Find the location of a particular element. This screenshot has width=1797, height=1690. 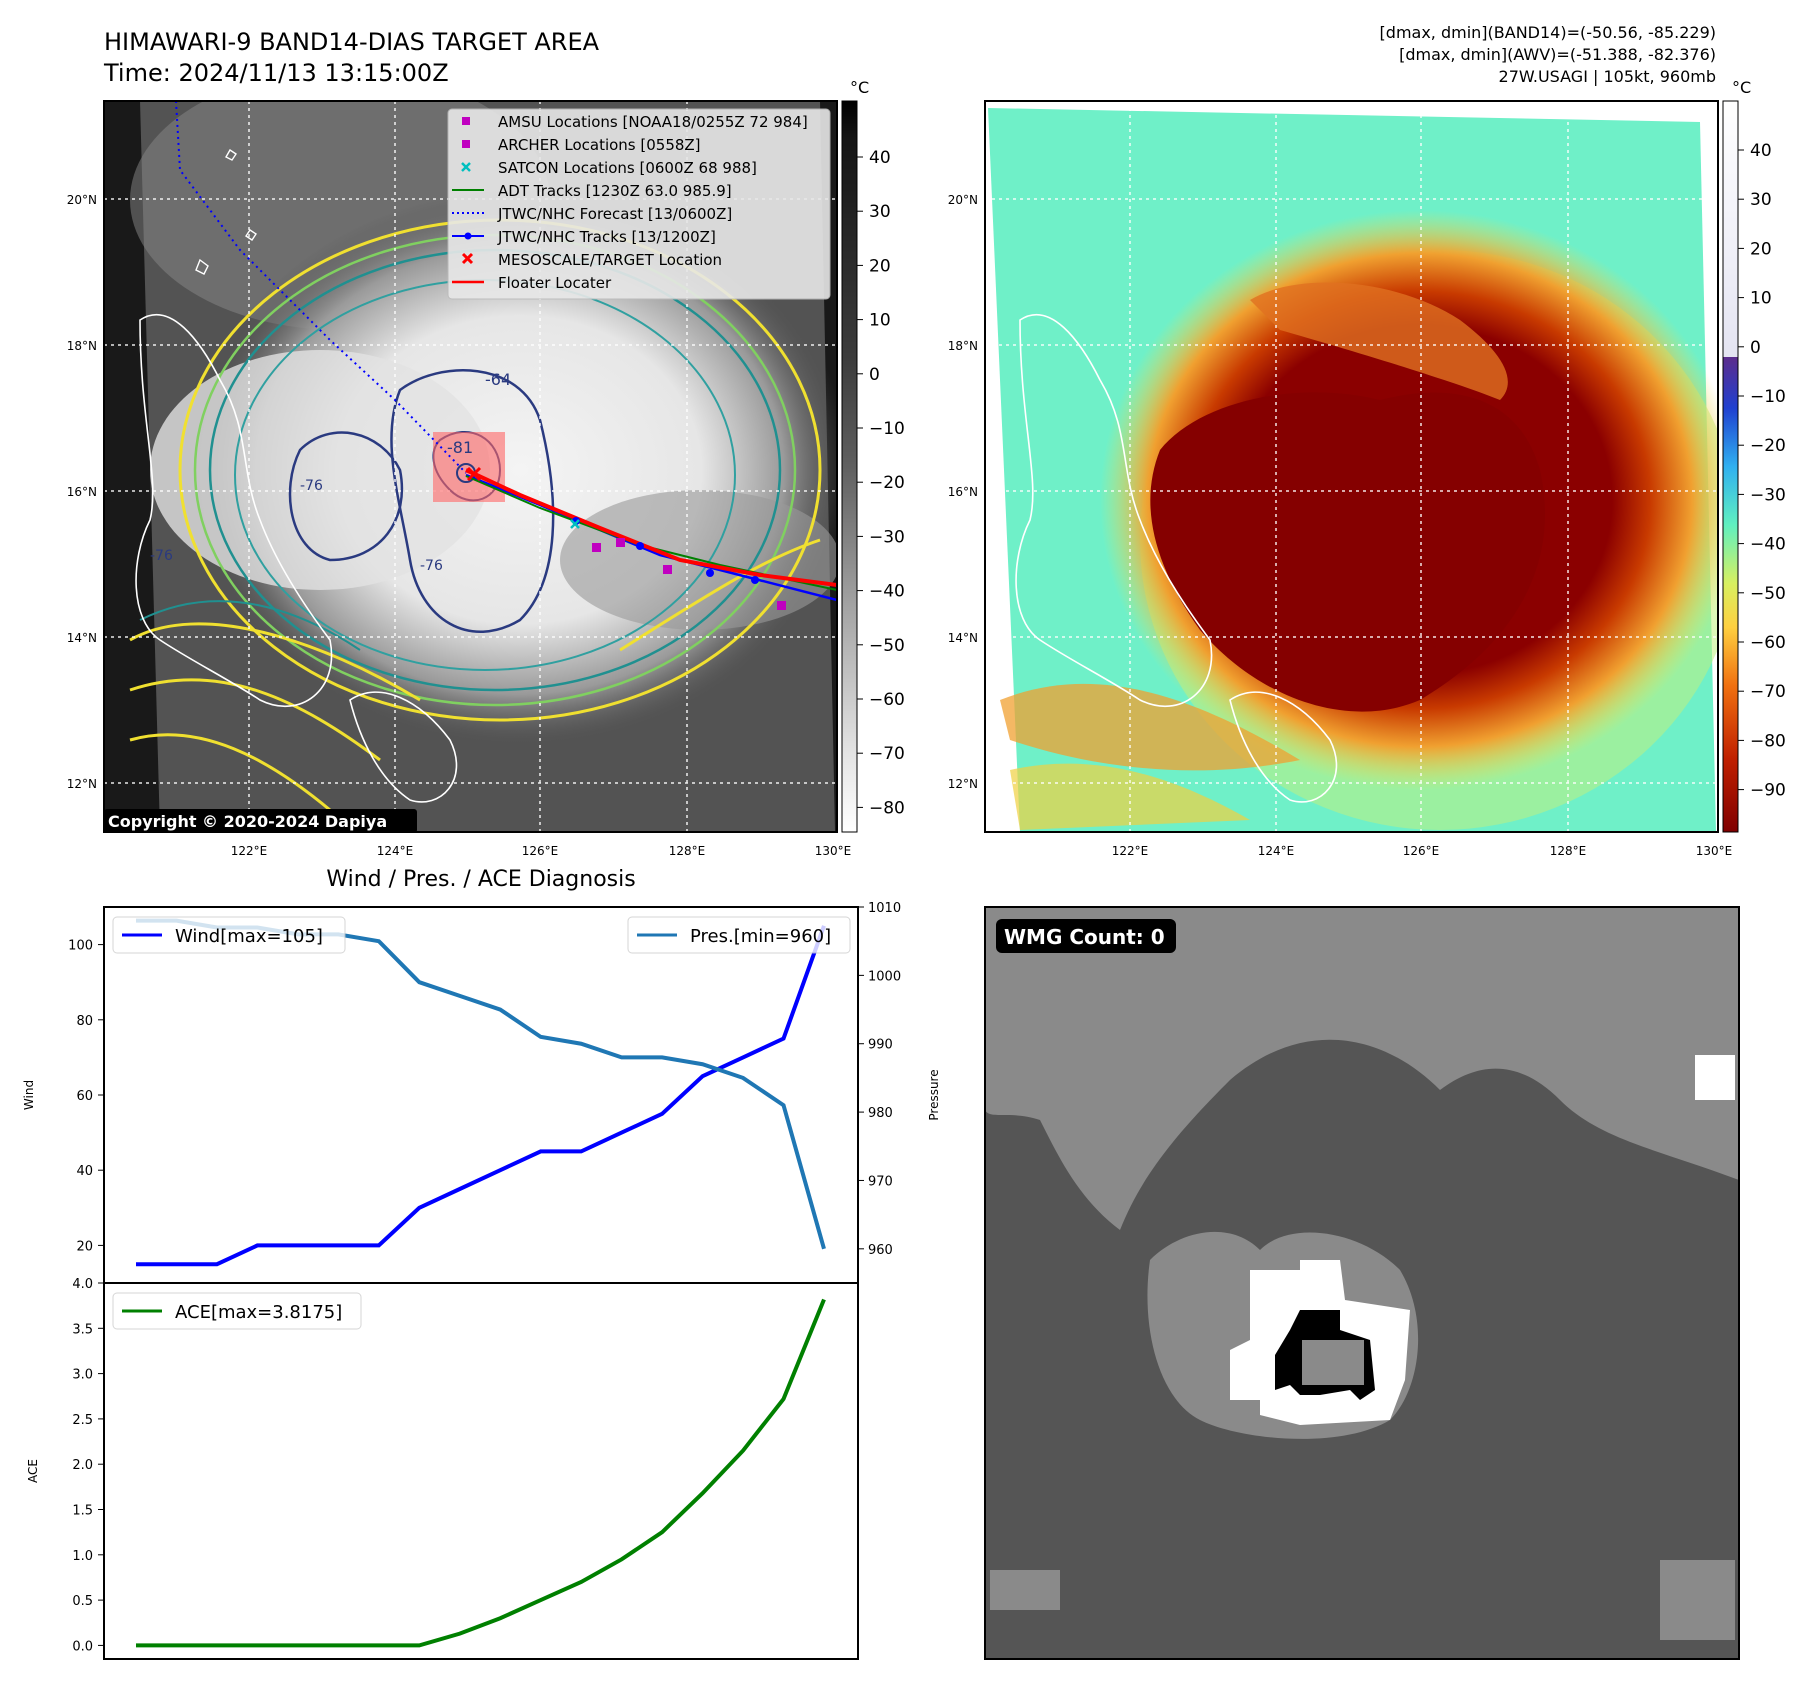

contour-label: -64 is located at coordinates (498, 379).